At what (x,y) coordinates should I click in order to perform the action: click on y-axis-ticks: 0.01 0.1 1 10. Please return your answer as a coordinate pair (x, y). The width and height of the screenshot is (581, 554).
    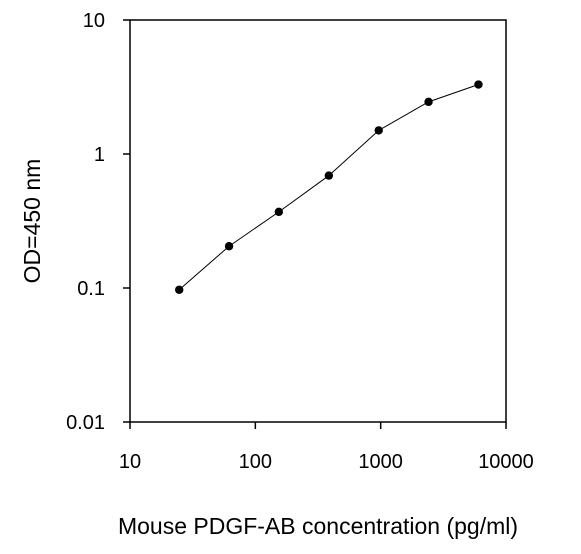
    Looking at the image, I should click on (98, 222).